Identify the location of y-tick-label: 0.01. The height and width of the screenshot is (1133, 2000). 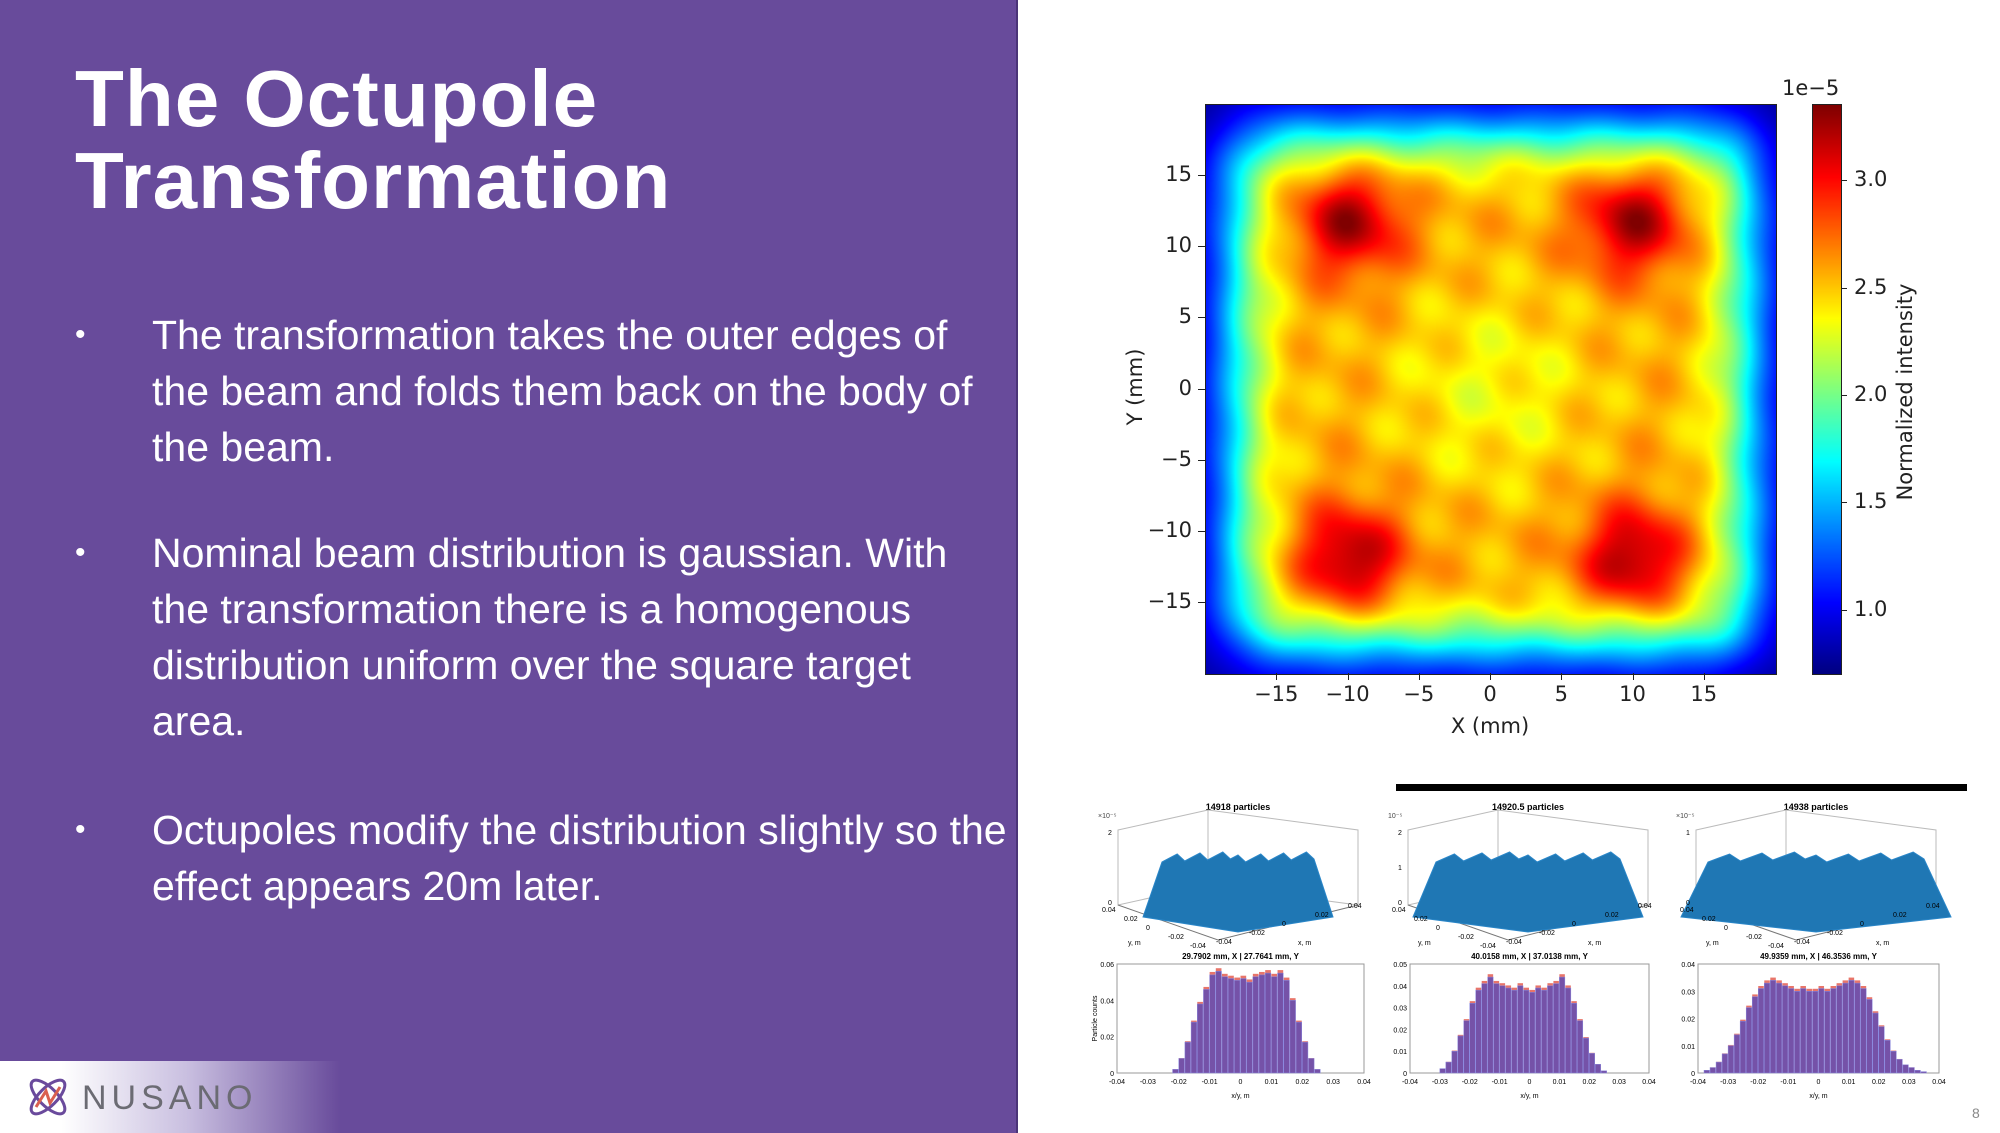
(1400, 1052).